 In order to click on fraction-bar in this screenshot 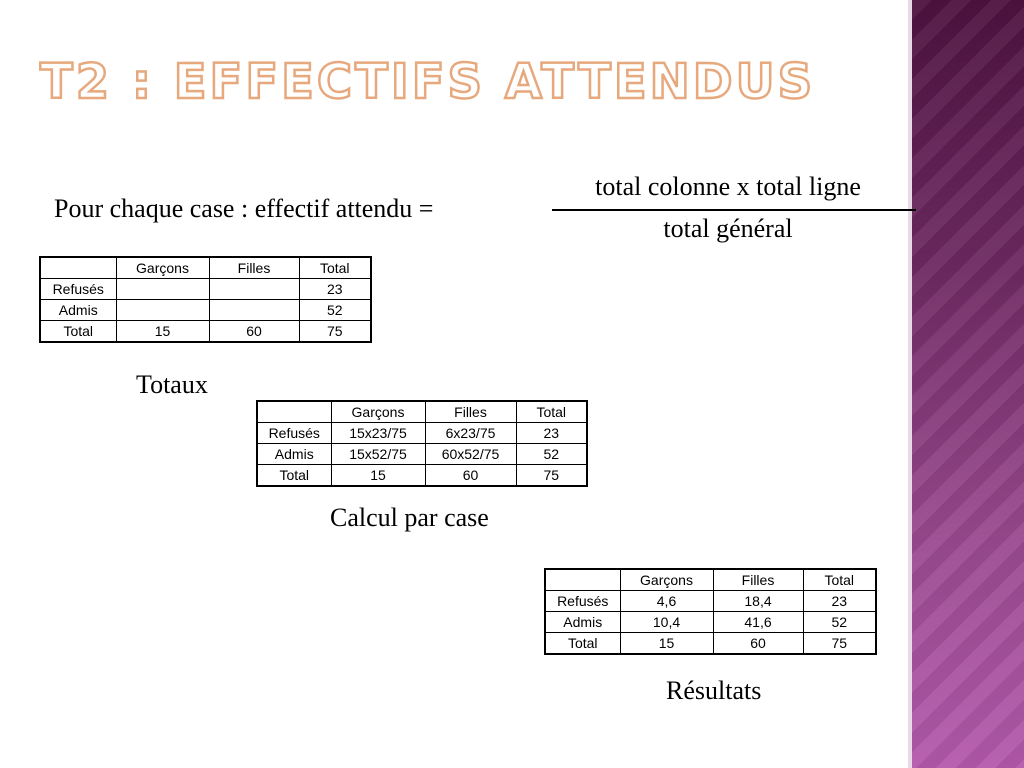, I will do `click(734, 210)`.